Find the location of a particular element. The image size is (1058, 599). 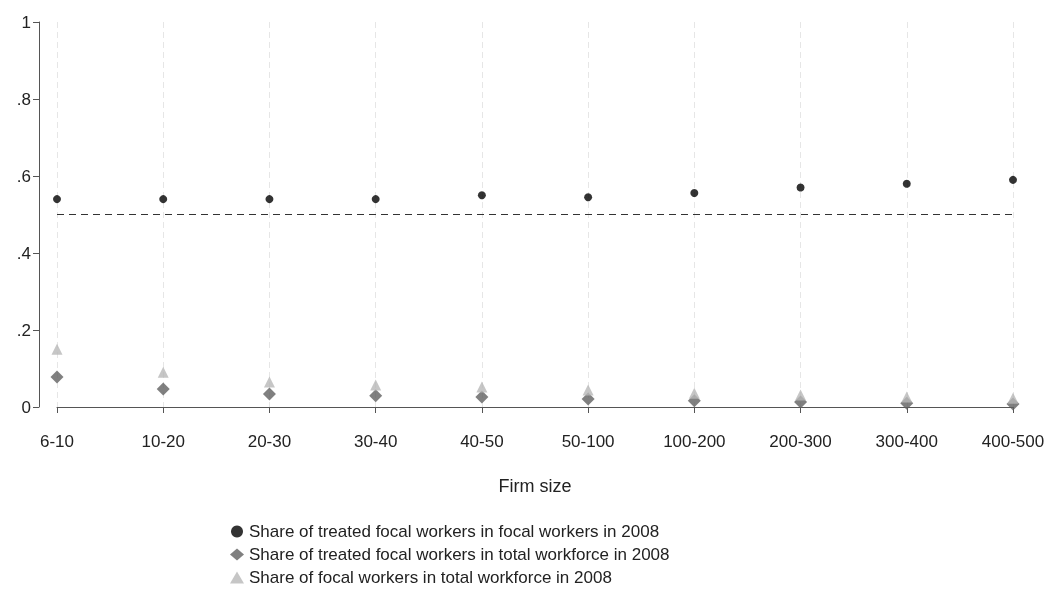

x-tick-label: 20-30 is located at coordinates (269, 441).